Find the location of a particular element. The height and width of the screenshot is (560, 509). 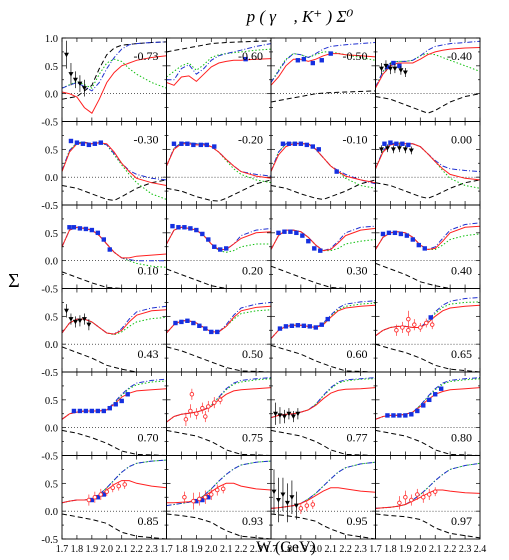

y-tick-label: 0.5 is located at coordinates (51, 150).